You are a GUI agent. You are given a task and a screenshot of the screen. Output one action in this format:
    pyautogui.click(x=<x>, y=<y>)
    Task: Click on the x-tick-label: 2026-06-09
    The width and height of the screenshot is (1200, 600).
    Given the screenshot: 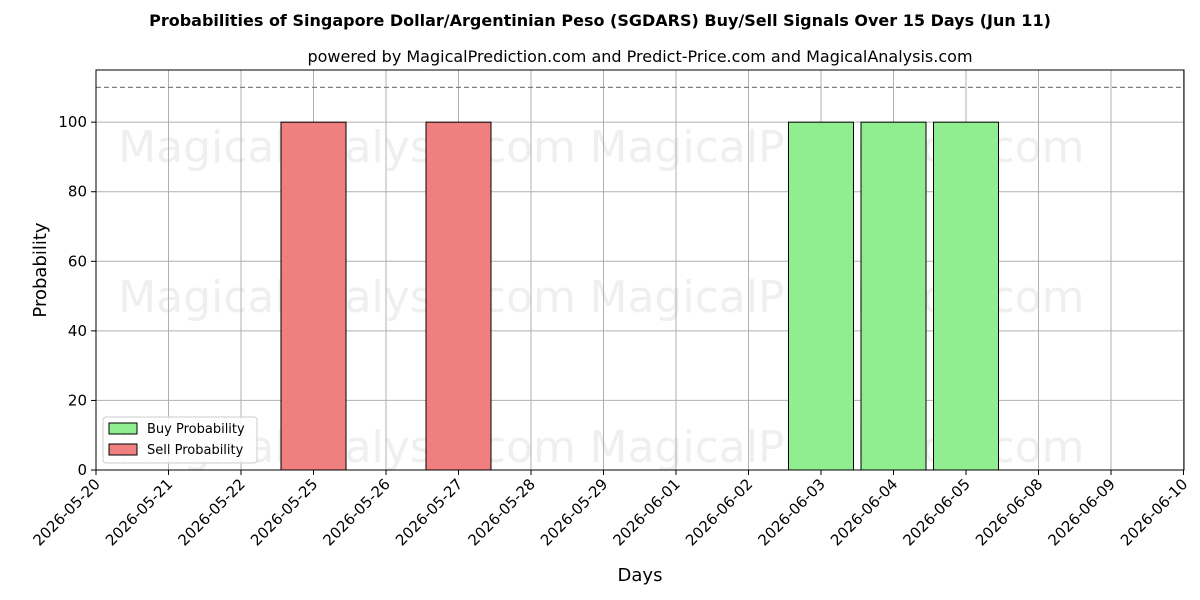 What is the action you would take?
    pyautogui.click(x=1081, y=512)
    